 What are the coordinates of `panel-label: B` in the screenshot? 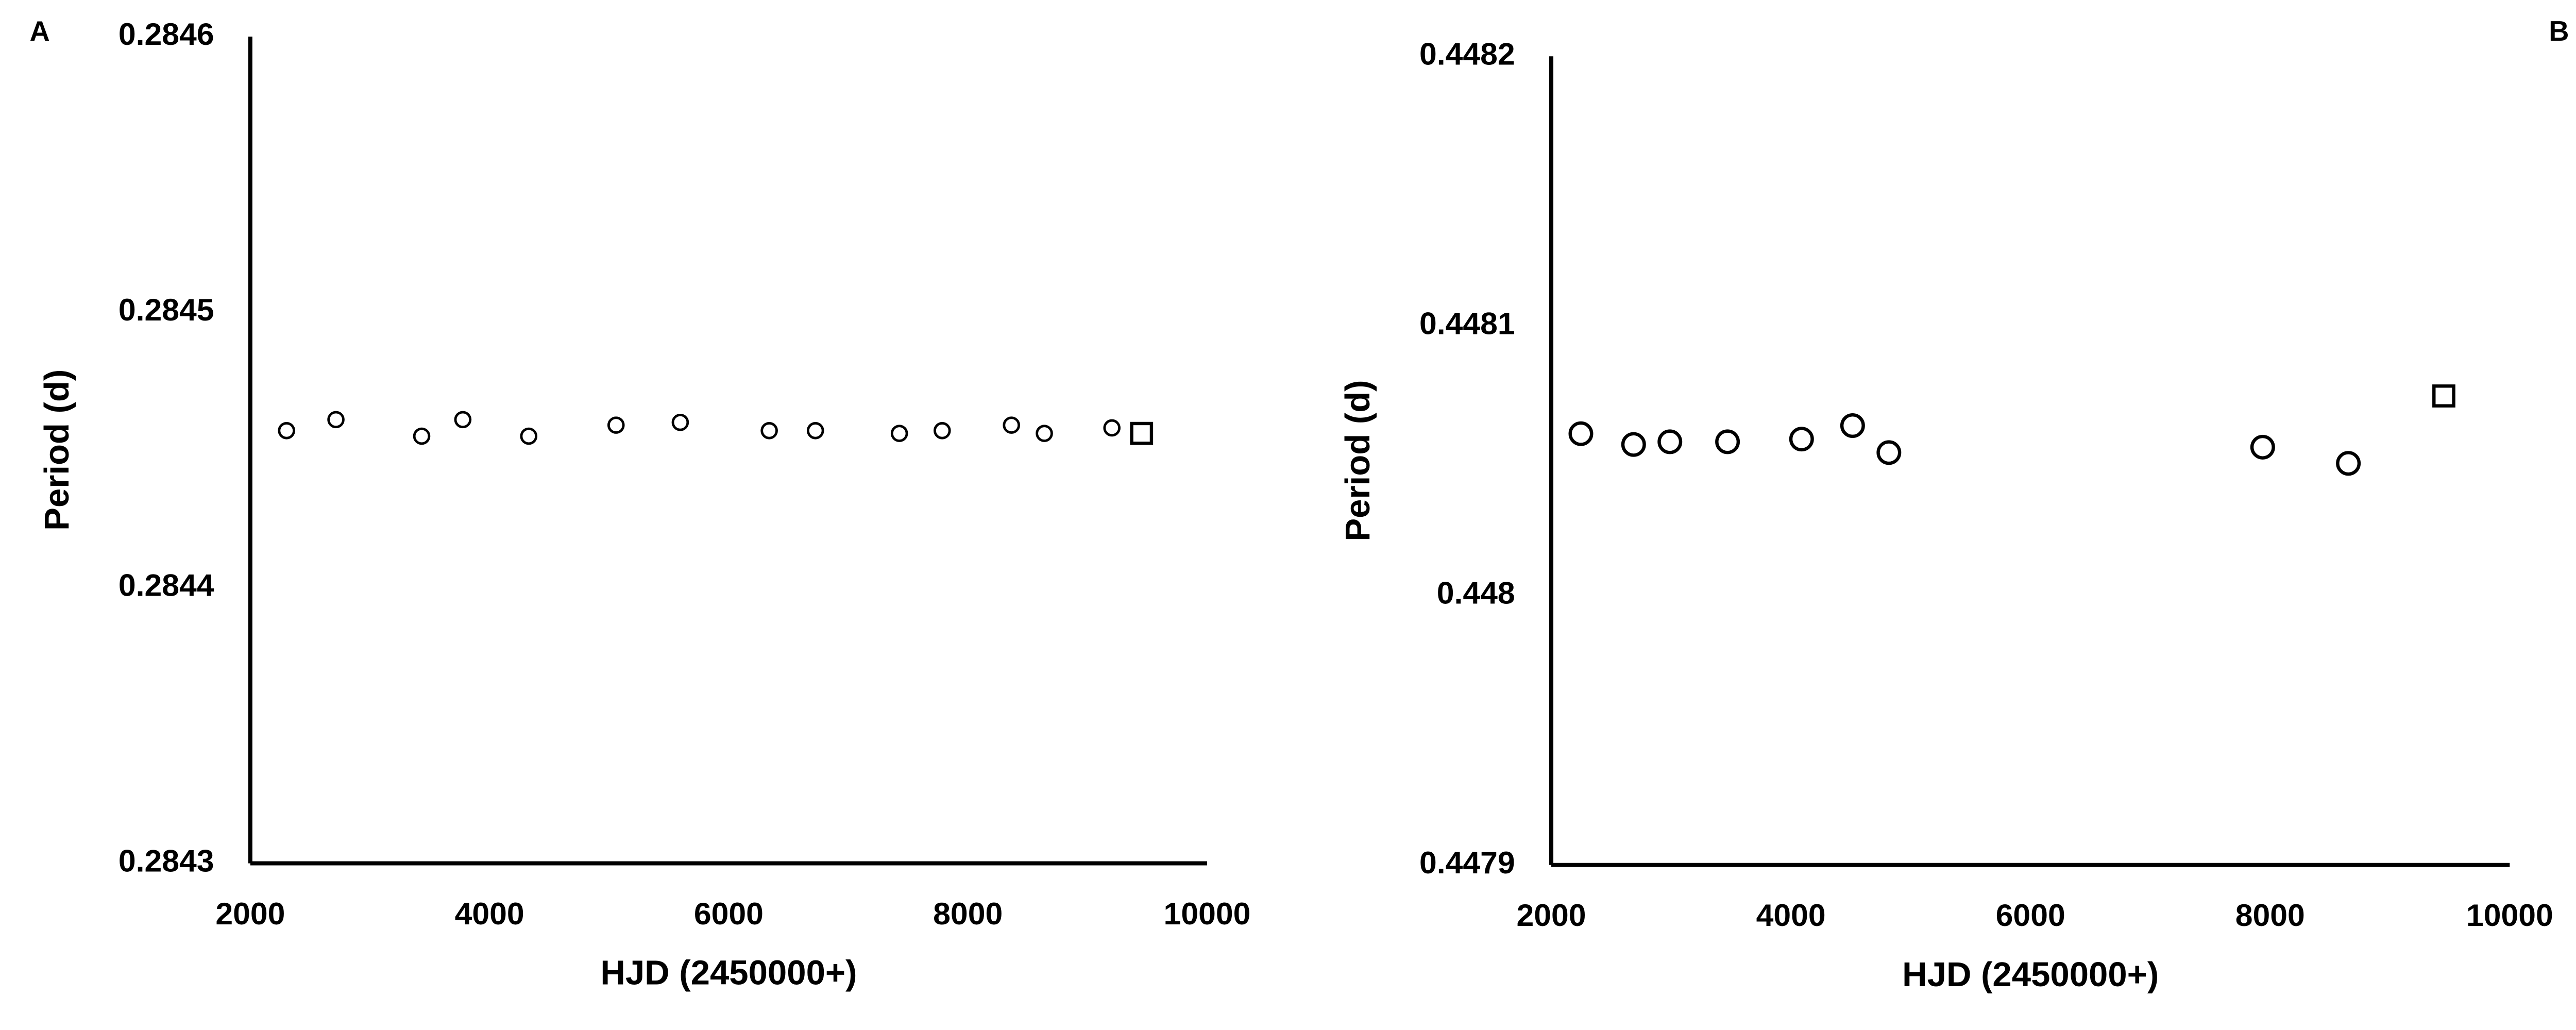 It's located at (2559, 31).